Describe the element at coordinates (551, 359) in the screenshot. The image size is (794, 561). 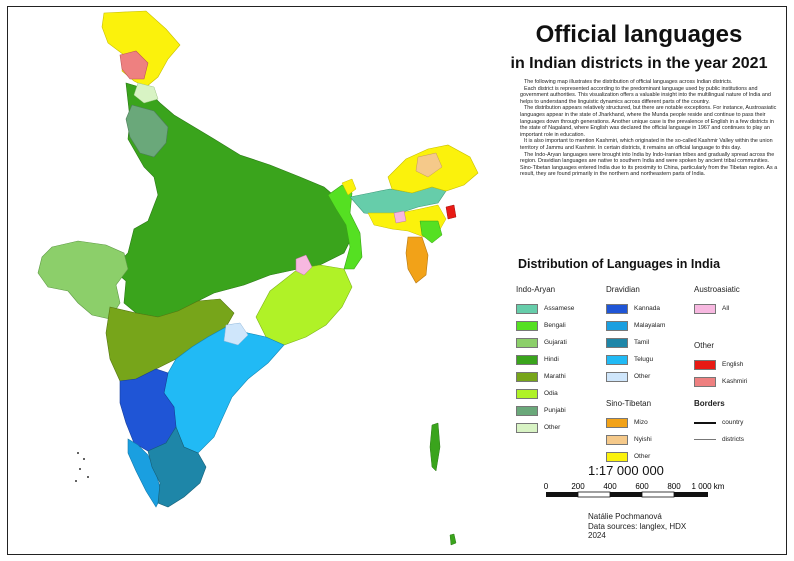
I see `legend-label: Hindi` at that location.